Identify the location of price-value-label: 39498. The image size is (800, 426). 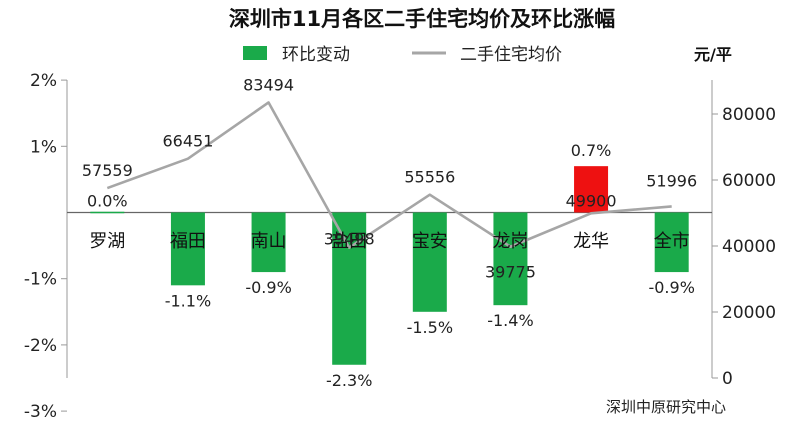
(349, 239).